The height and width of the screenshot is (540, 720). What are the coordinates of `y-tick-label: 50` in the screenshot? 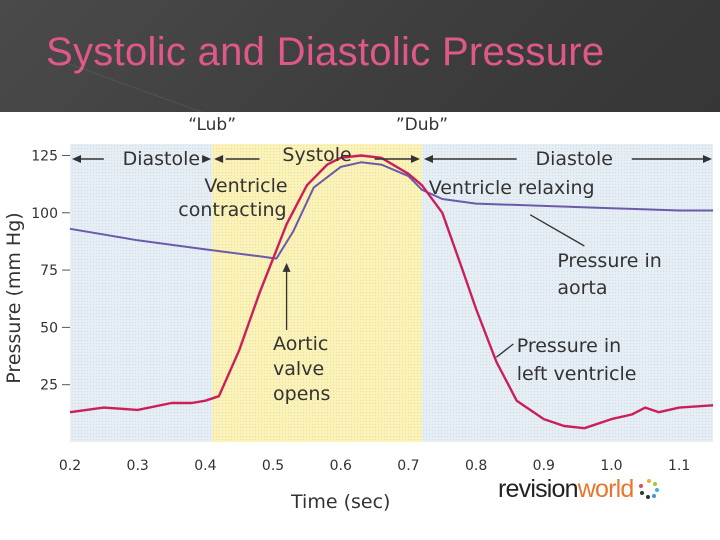 It's located at (49, 328).